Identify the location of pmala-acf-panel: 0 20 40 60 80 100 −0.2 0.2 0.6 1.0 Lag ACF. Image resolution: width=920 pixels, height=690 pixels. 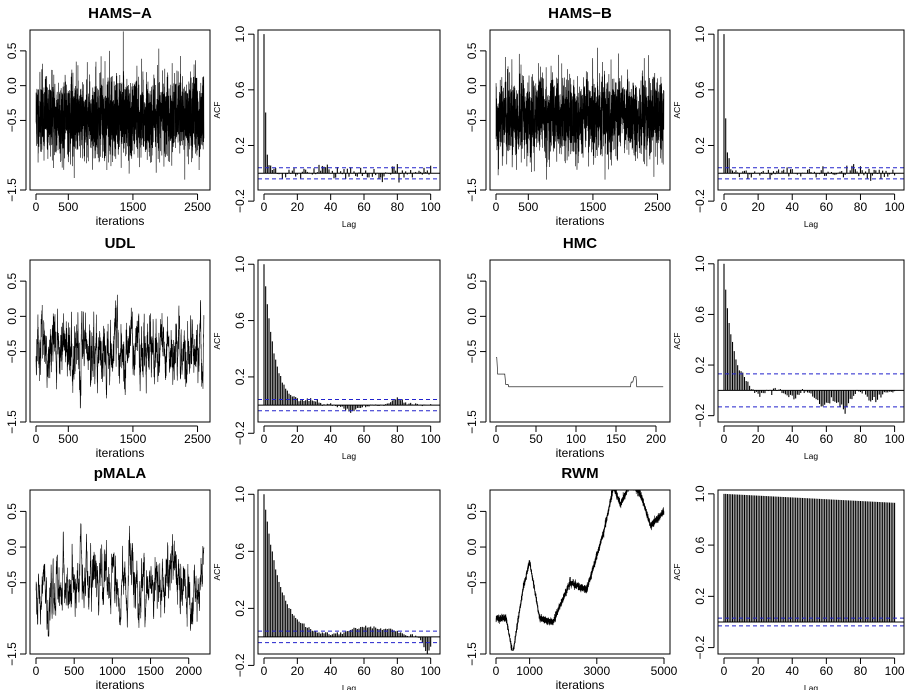
(326, 588).